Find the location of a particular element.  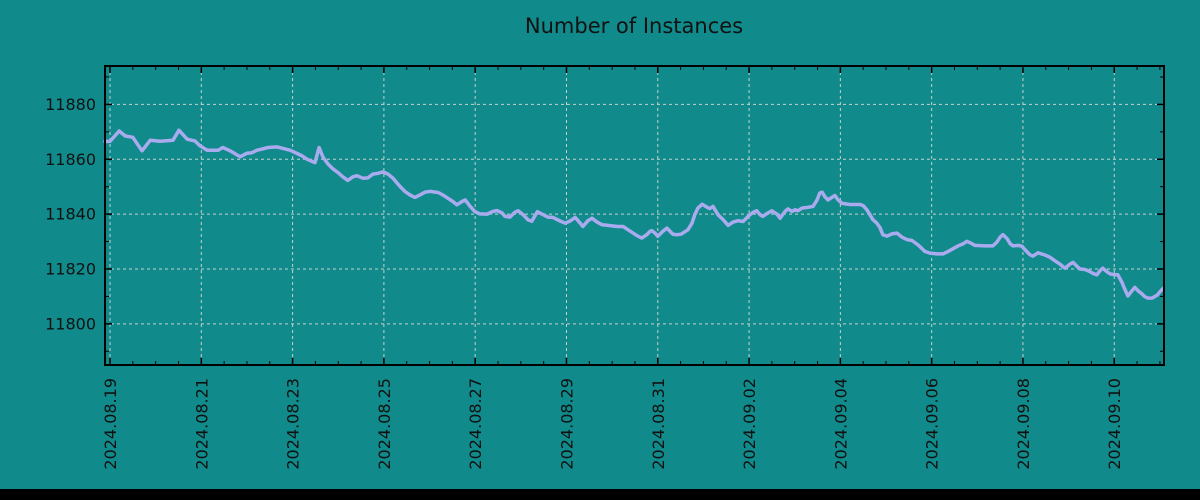

x-tick-label: 2024.08.31 is located at coordinates (658, 424).